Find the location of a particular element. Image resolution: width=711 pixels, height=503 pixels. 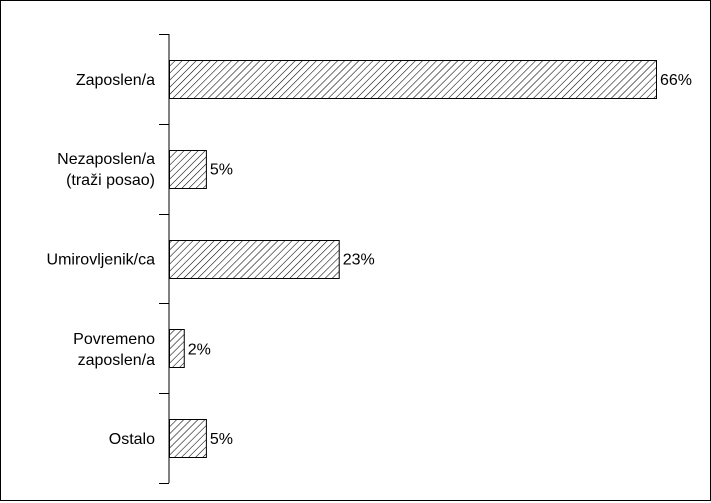

data-label-2: 5% is located at coordinates (221, 170).